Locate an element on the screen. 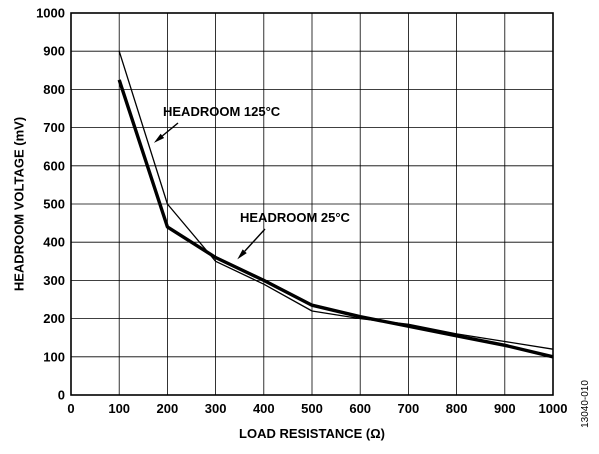 Image resolution: width=599 pixels, height=454 pixels. y-tick-label: 800 is located at coordinates (54, 89).